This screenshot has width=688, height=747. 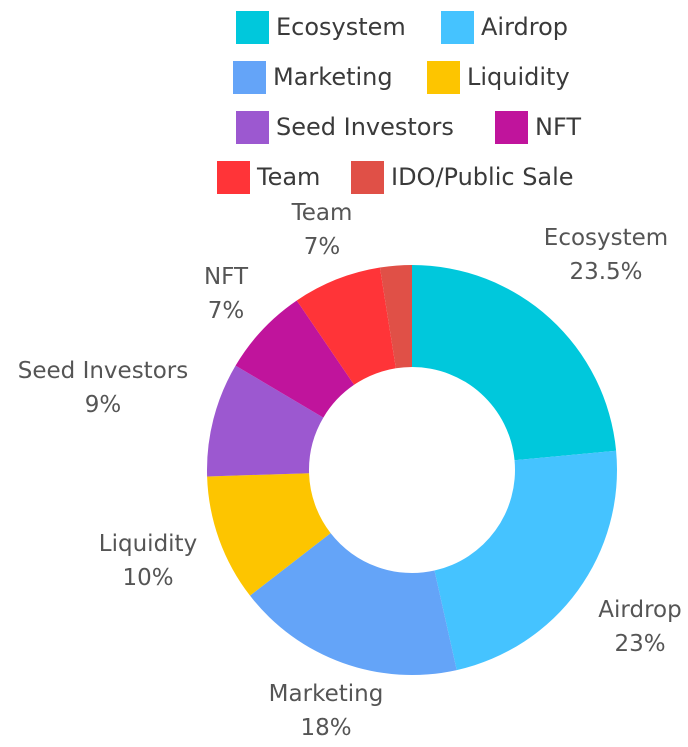 What do you see at coordinates (226, 311) in the screenshot?
I see `slice-value-nft: 7%` at bounding box center [226, 311].